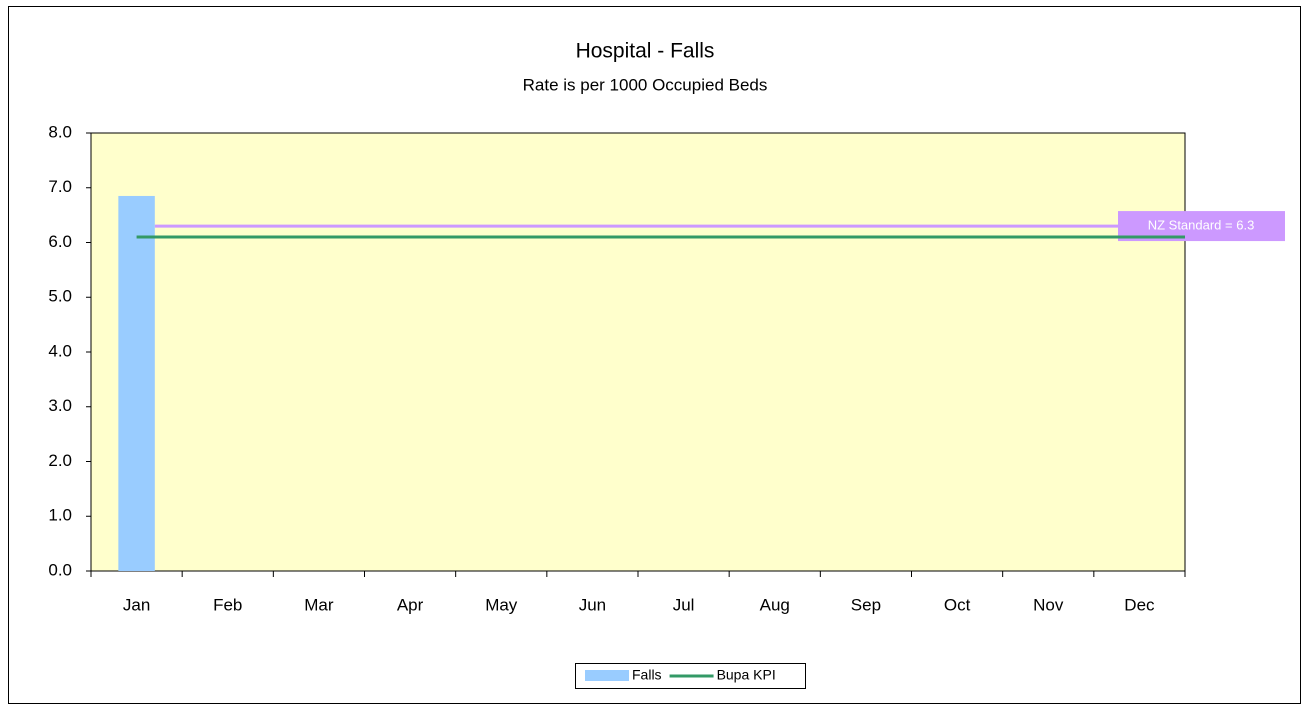 The image size is (1309, 704). What do you see at coordinates (60, 405) in the screenshot?
I see `y-tick-label: 3.0` at bounding box center [60, 405].